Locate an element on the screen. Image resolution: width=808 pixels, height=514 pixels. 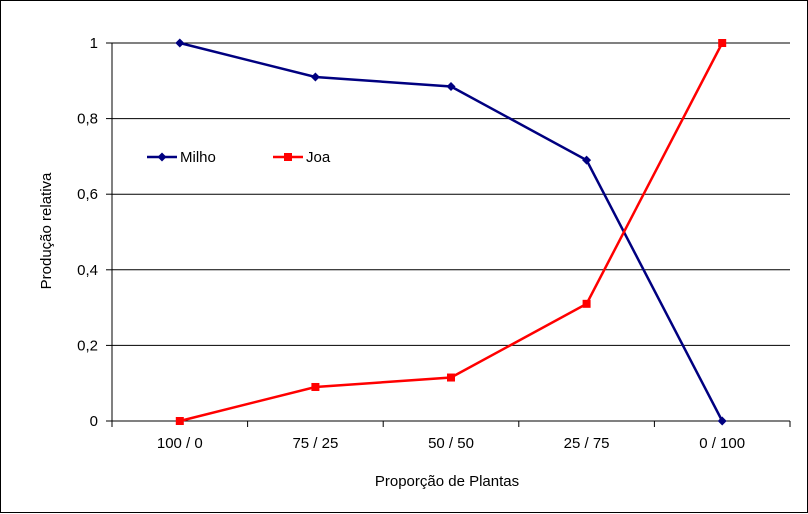
legend-item: Milho is located at coordinates (181, 157).